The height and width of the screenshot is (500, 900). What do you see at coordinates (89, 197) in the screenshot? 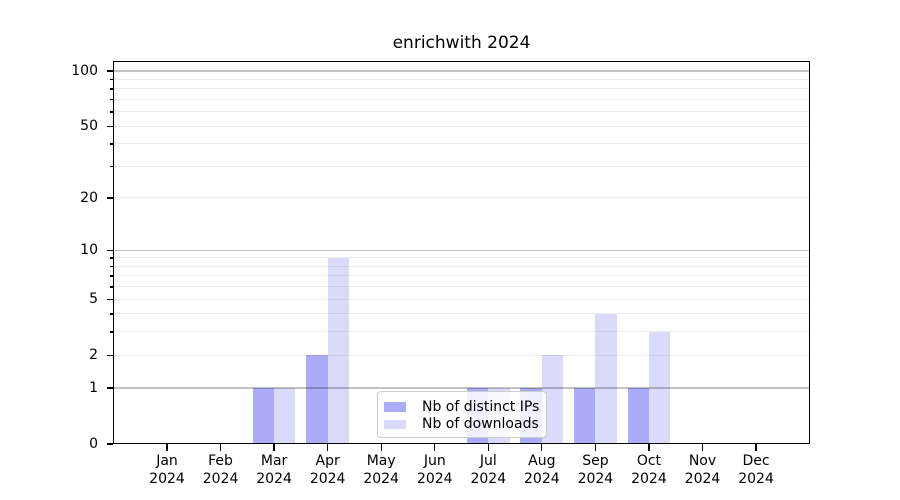
I see `y-tick-label-20: 20` at bounding box center [89, 197].